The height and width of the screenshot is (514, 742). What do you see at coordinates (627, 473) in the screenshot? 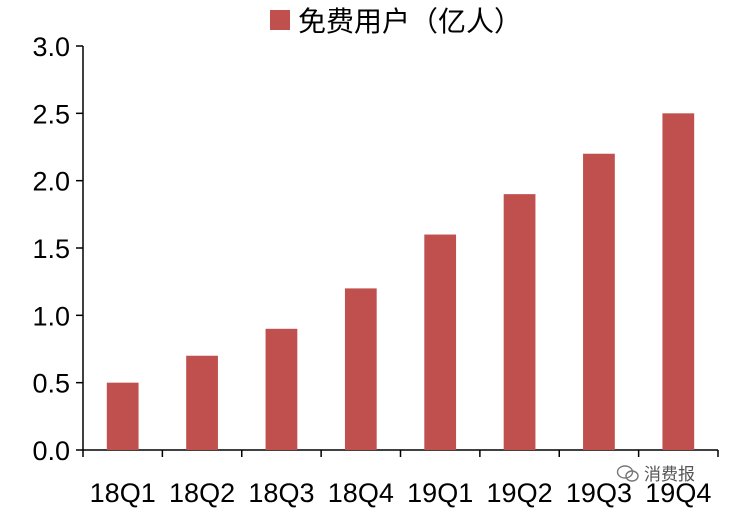
I see `wechat-icon` at bounding box center [627, 473].